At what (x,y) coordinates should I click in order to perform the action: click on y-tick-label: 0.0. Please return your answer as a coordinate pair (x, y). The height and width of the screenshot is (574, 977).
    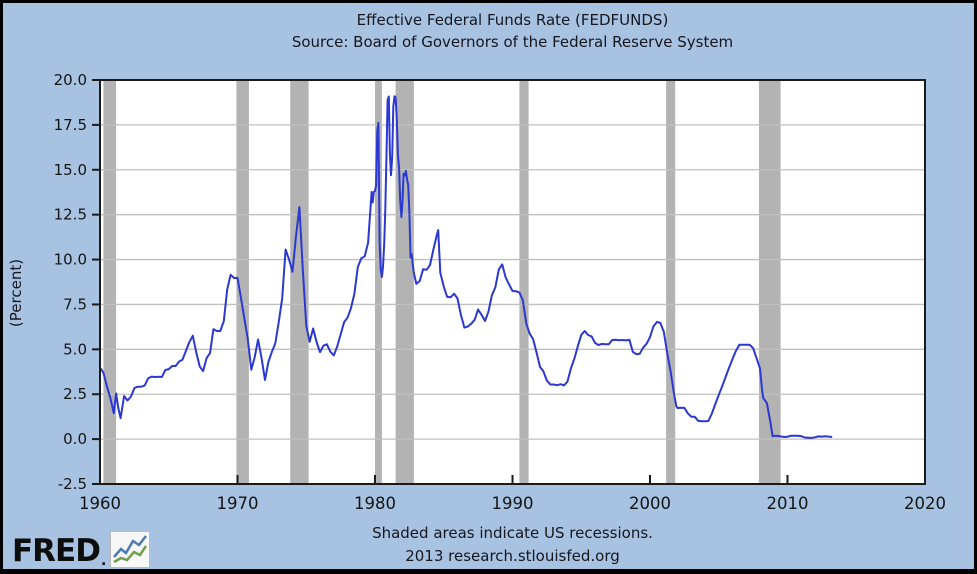
    Looking at the image, I should click on (75, 439).